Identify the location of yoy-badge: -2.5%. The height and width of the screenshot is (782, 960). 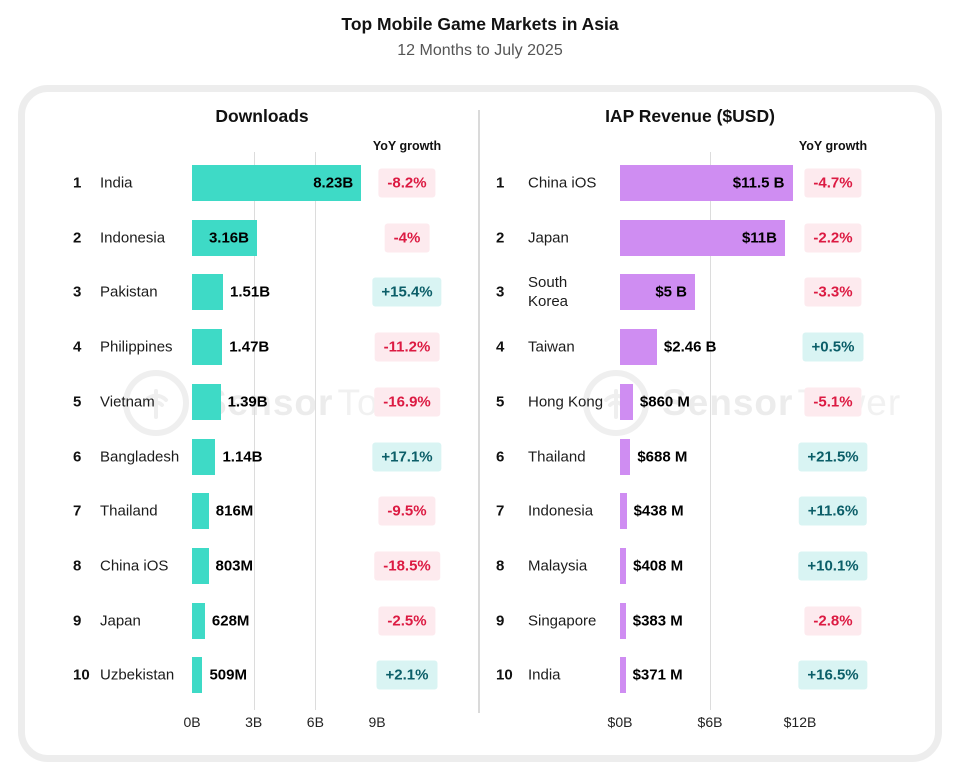
(407, 621).